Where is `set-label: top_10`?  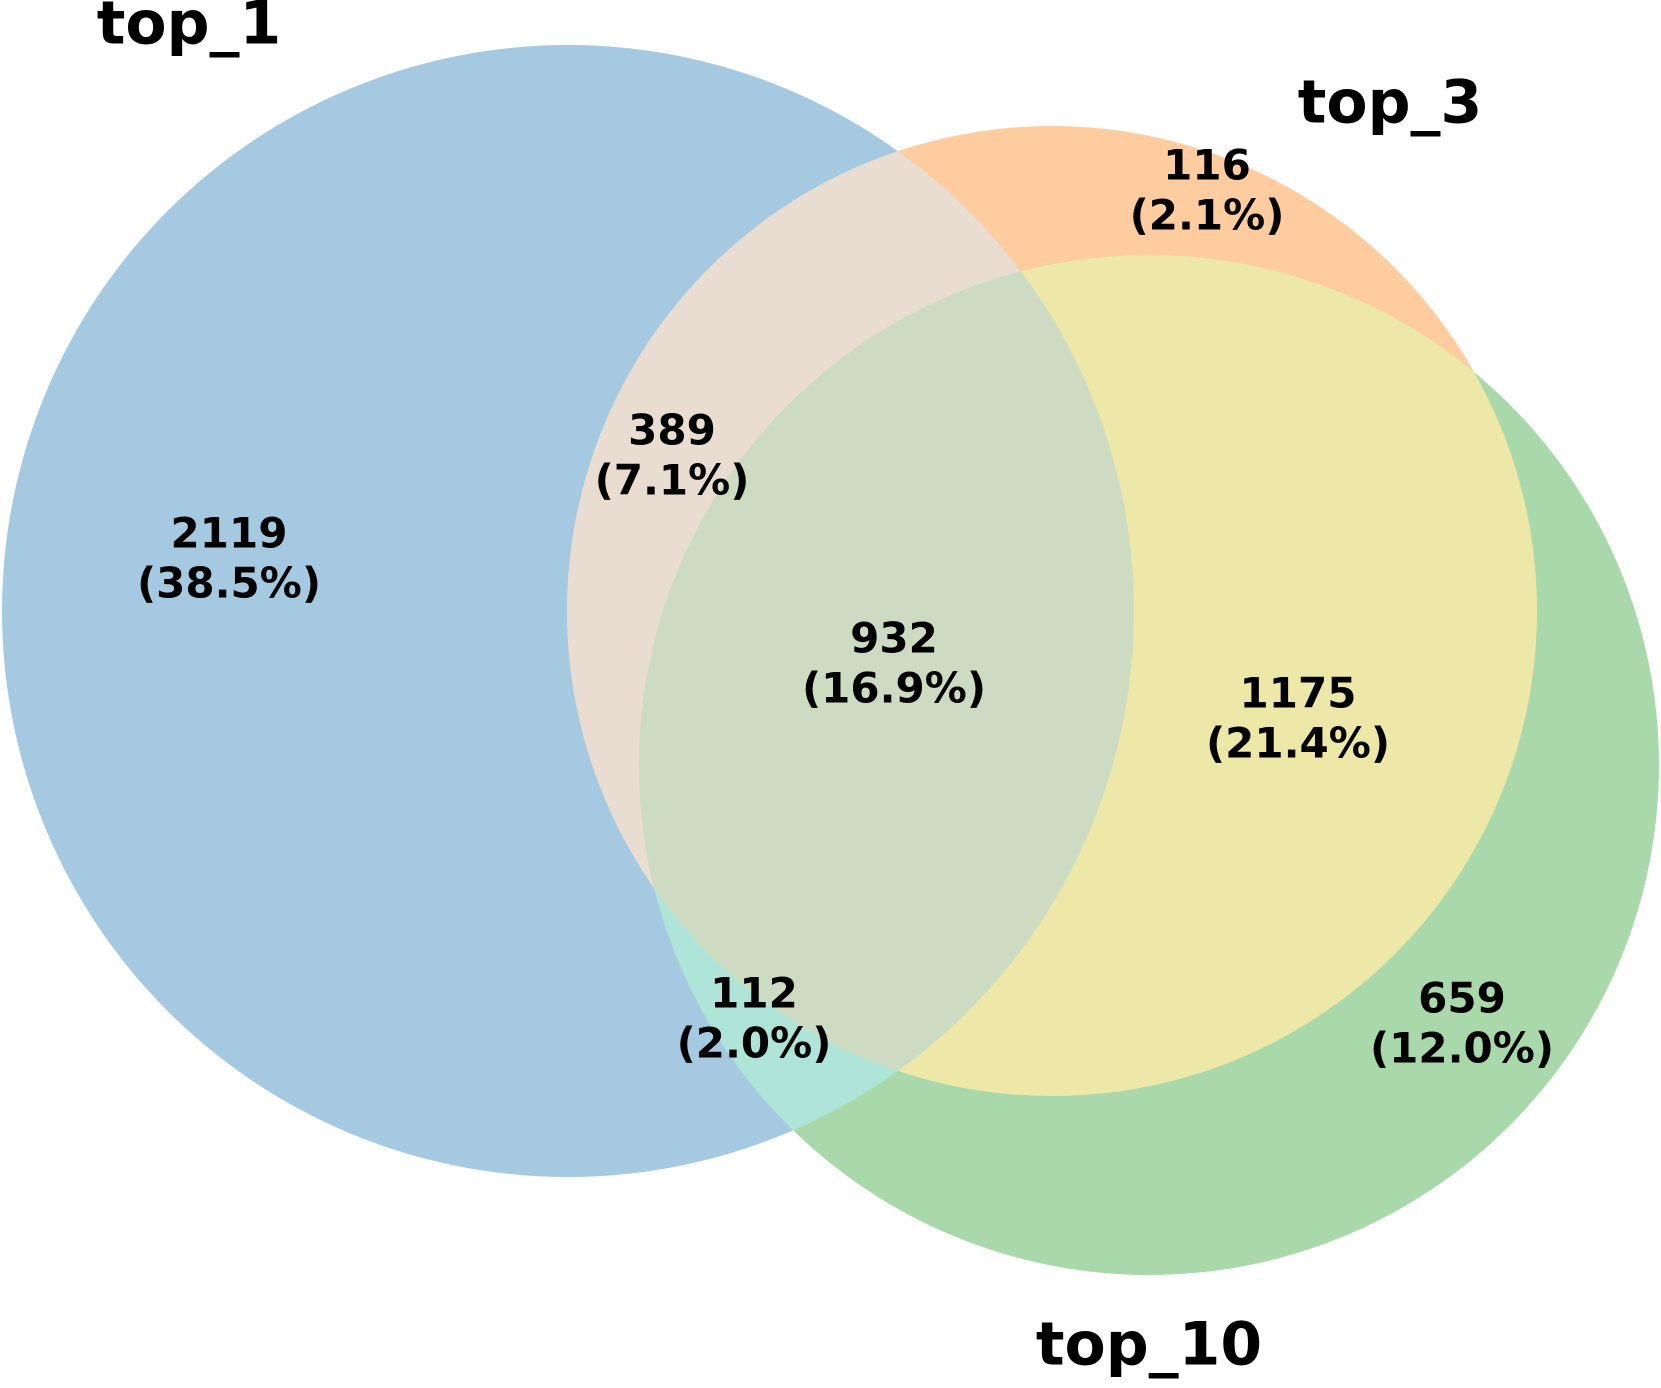 set-label: top_10 is located at coordinates (1149, 1345).